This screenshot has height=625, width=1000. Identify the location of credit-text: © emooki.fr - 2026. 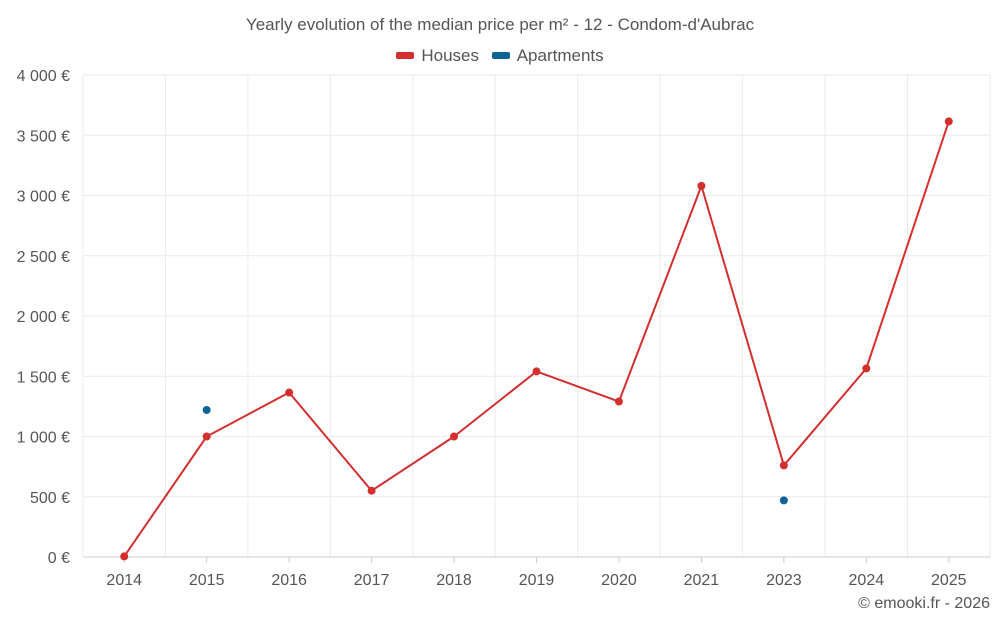
(924, 603).